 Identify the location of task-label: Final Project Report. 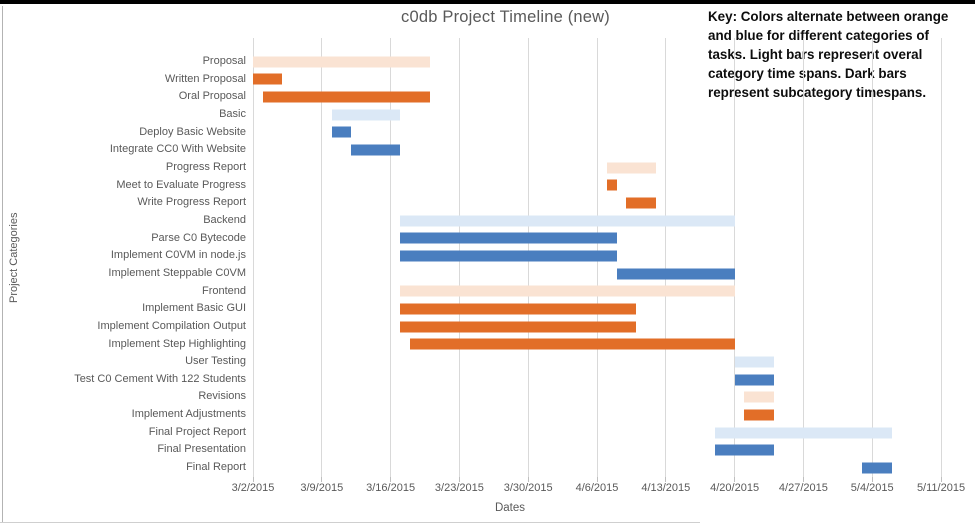
(197, 431).